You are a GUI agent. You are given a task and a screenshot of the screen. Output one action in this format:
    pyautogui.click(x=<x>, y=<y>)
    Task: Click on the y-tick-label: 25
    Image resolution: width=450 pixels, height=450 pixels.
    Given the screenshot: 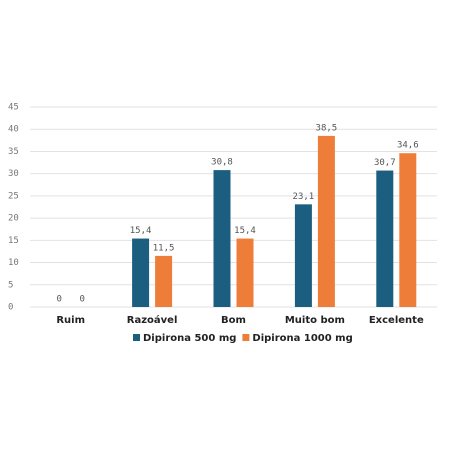 What is the action you would take?
    pyautogui.click(x=13, y=196)
    